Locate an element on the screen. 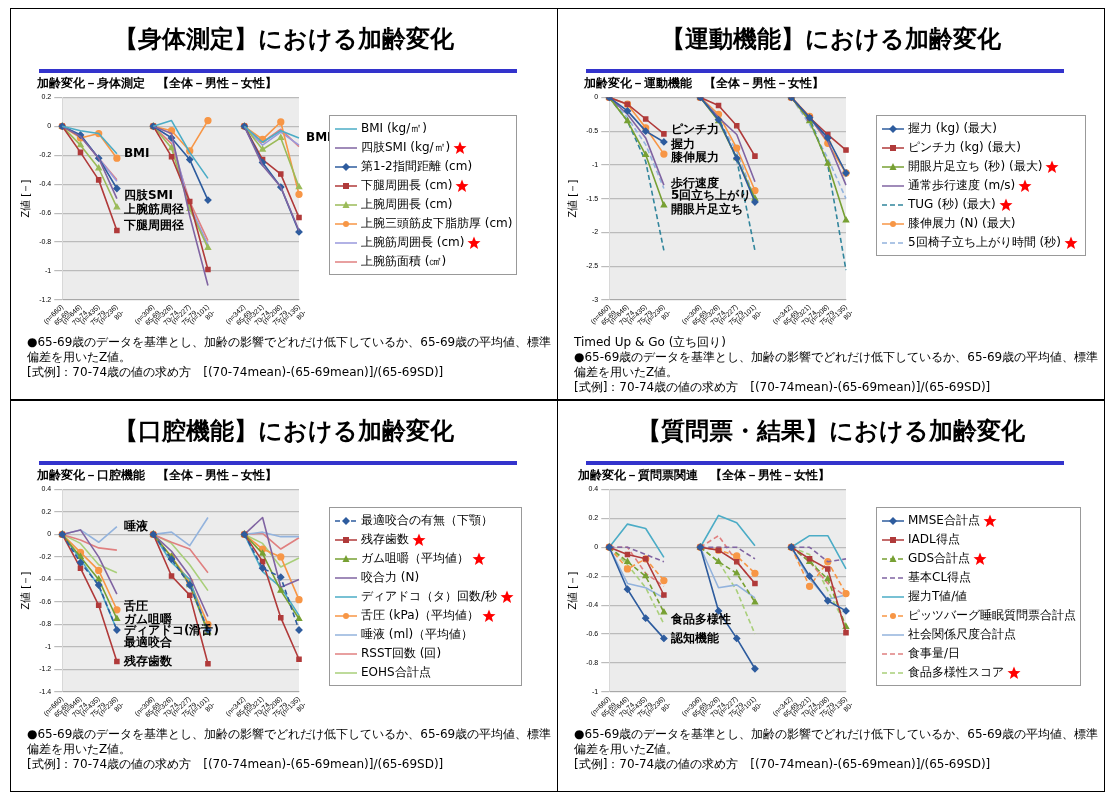 This screenshot has height=796, width=1105. annotation: 唾液 is located at coordinates (136, 525).